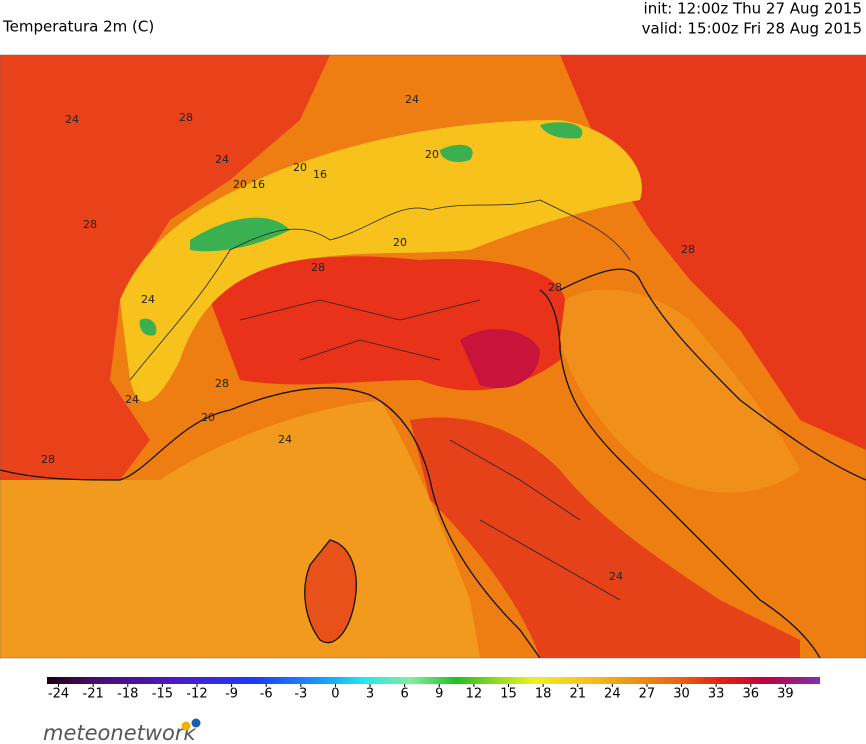 The image size is (866, 744). I want to click on coastline-adriatic-east, so click(712, 374).